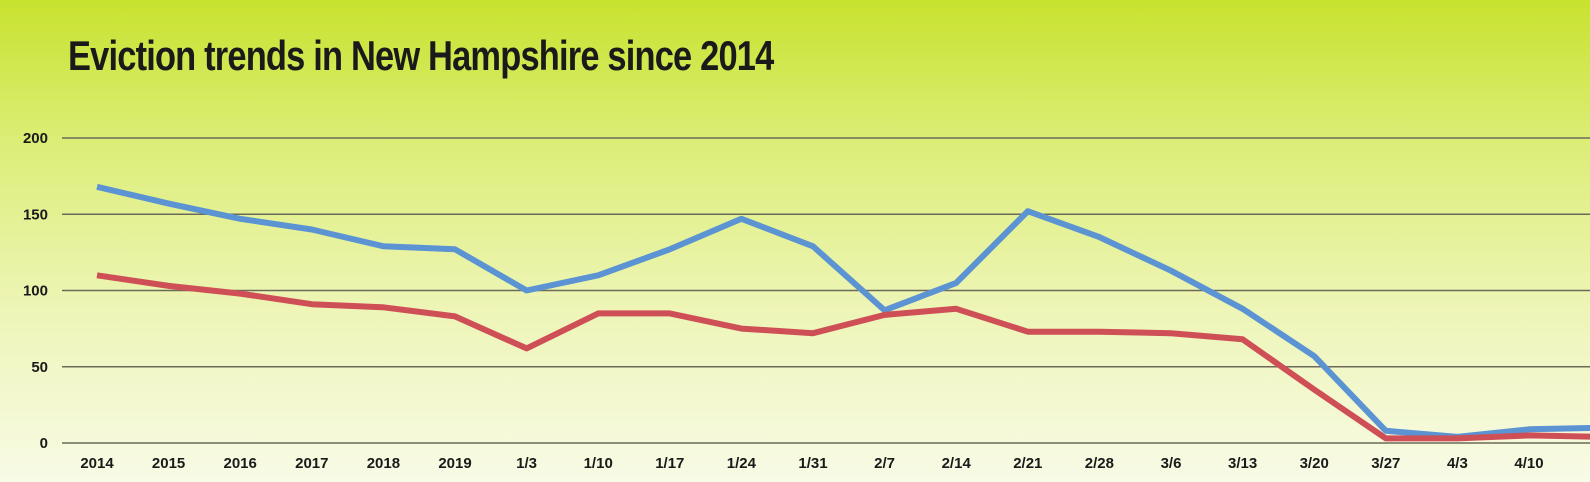 This screenshot has width=1590, height=482. Describe the element at coordinates (168, 463) in the screenshot. I see `x-tick-label: 2015` at that location.